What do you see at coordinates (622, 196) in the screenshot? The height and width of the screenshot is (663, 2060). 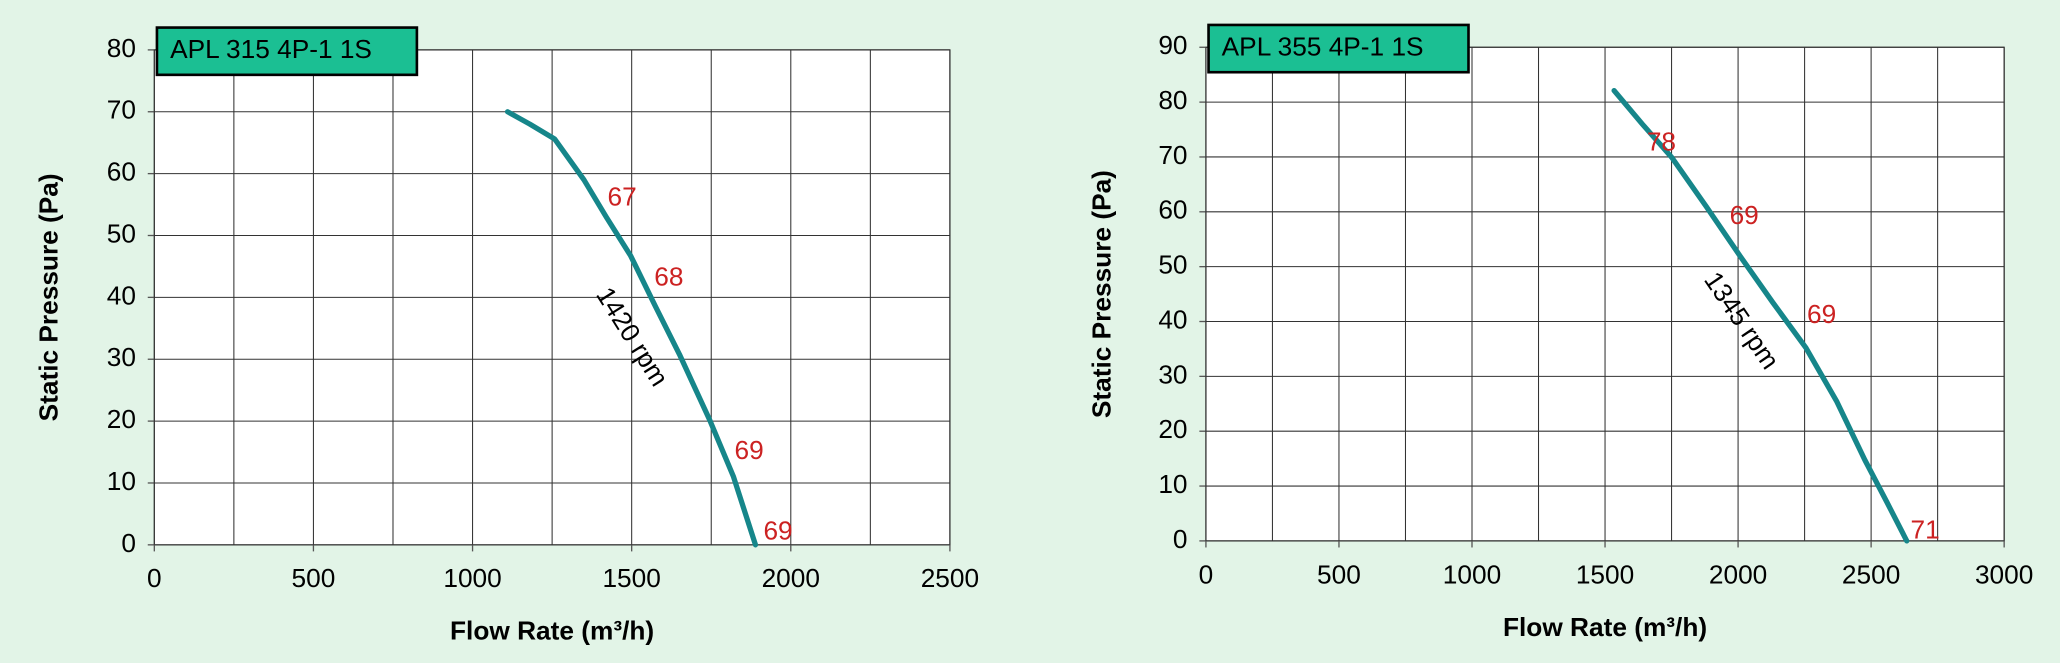 I see `noise-label: 67` at bounding box center [622, 196].